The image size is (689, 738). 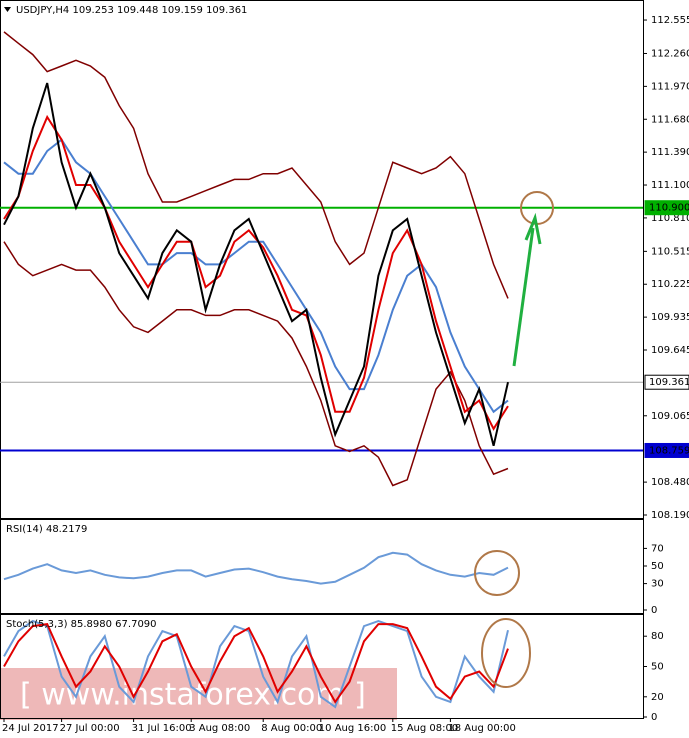 I want to click on y-tick-label: 108.190, so click(x=670, y=515).